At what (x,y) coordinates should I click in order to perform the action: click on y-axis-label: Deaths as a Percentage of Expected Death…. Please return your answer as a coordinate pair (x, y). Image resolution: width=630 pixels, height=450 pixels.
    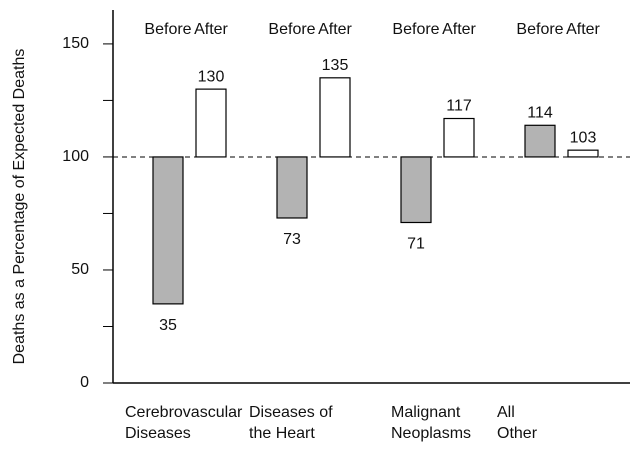
    Looking at the image, I should click on (19, 207).